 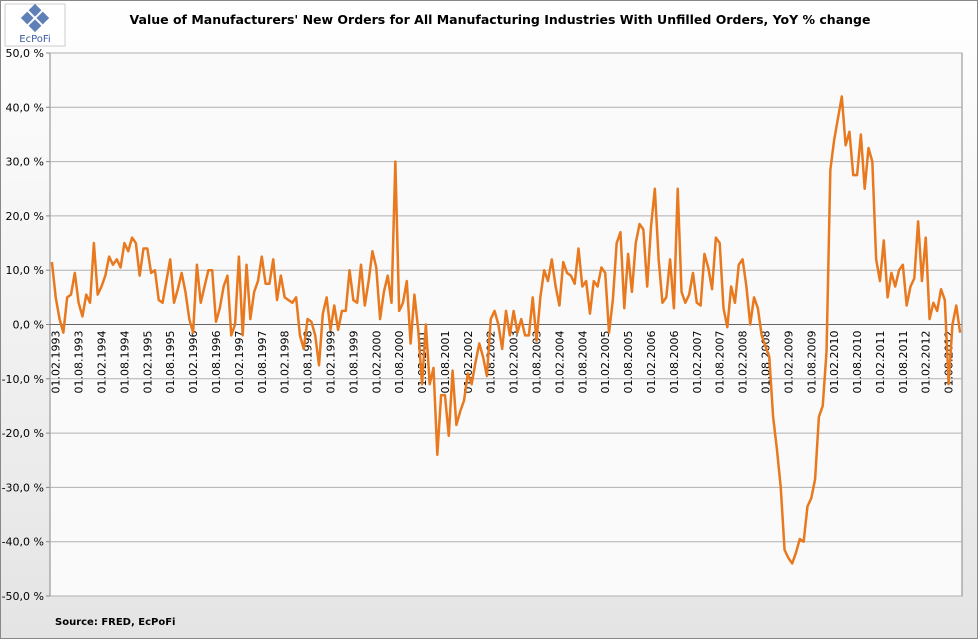 I want to click on logo-text: EcPoFi, so click(x=34, y=39).